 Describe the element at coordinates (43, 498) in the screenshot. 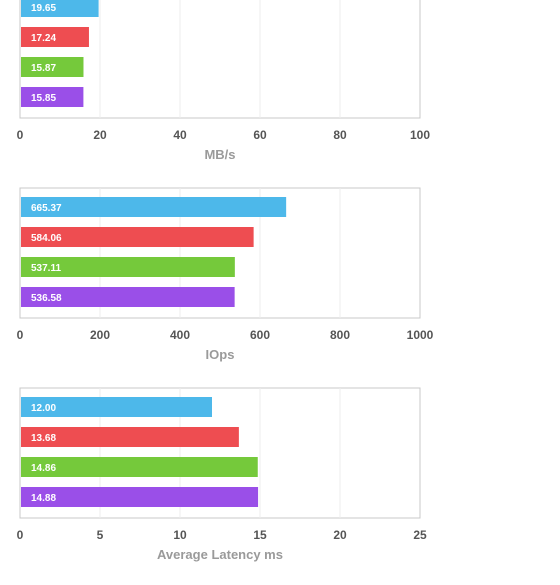

I see `bar-data-label: 14.88` at that location.